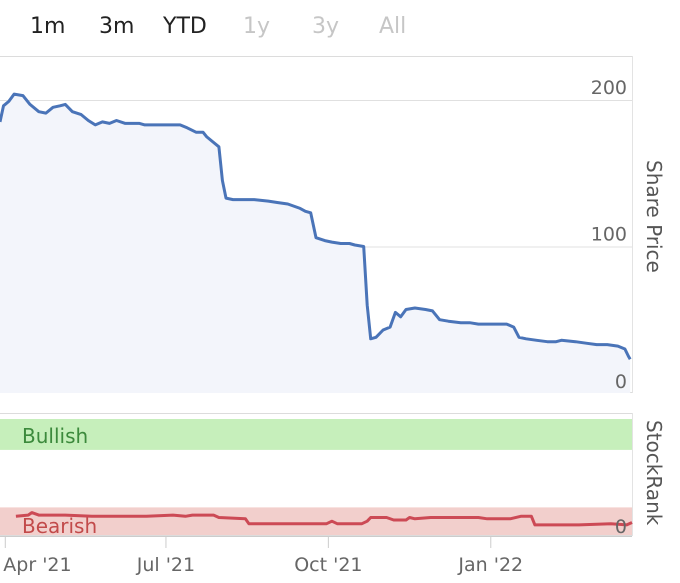 The image size is (680, 583). Describe the element at coordinates (654, 473) in the screenshot. I see `rank-axis-title: StockRank` at that location.